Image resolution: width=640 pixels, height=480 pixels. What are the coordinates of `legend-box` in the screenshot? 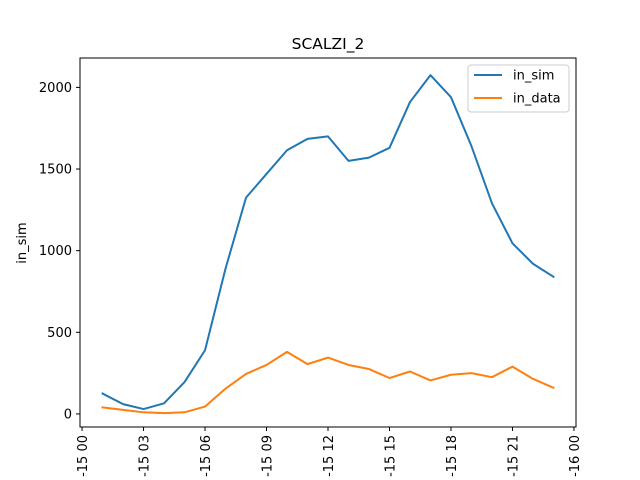 It's located at (518, 88).